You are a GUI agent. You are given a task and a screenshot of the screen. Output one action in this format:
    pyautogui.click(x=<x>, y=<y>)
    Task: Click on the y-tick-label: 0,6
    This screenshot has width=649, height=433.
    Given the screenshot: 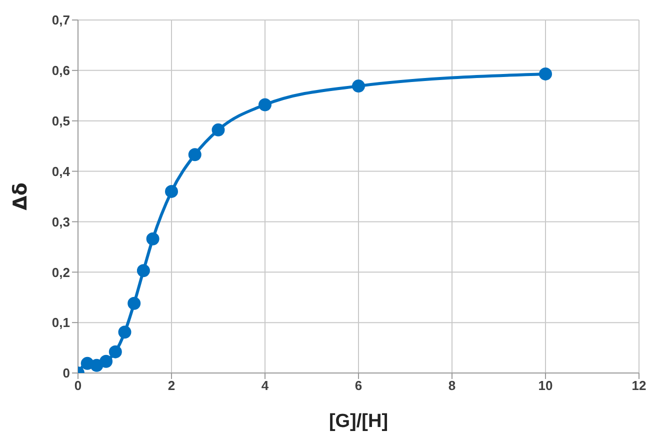 What is the action you would take?
    pyautogui.click(x=61, y=70)
    